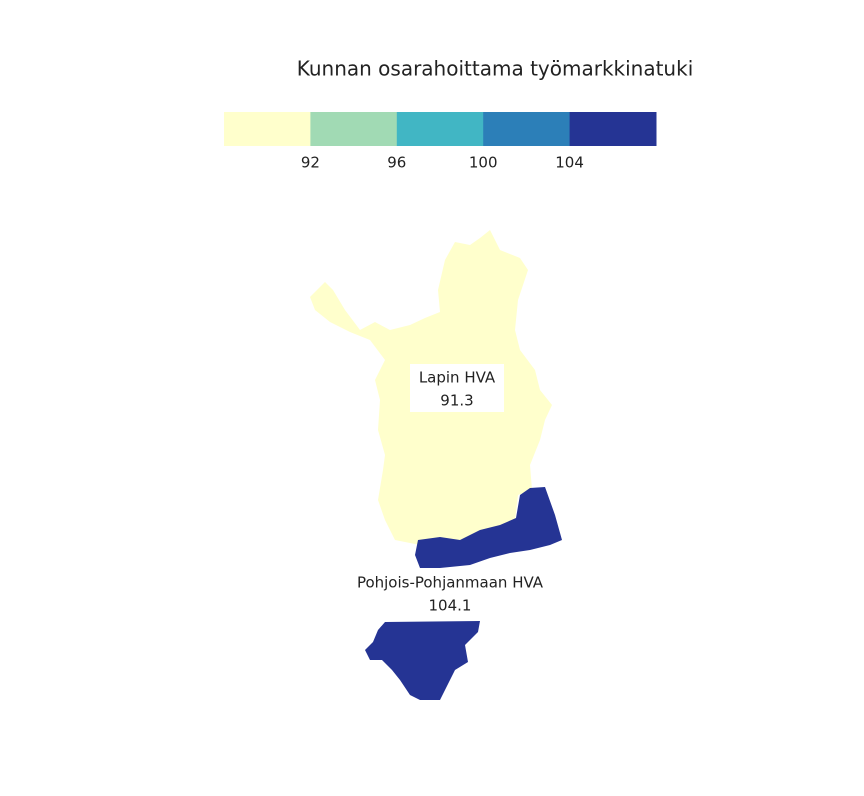  Describe the element at coordinates (310, 163) in the screenshot. I see `legend-tick-label: 92` at that location.